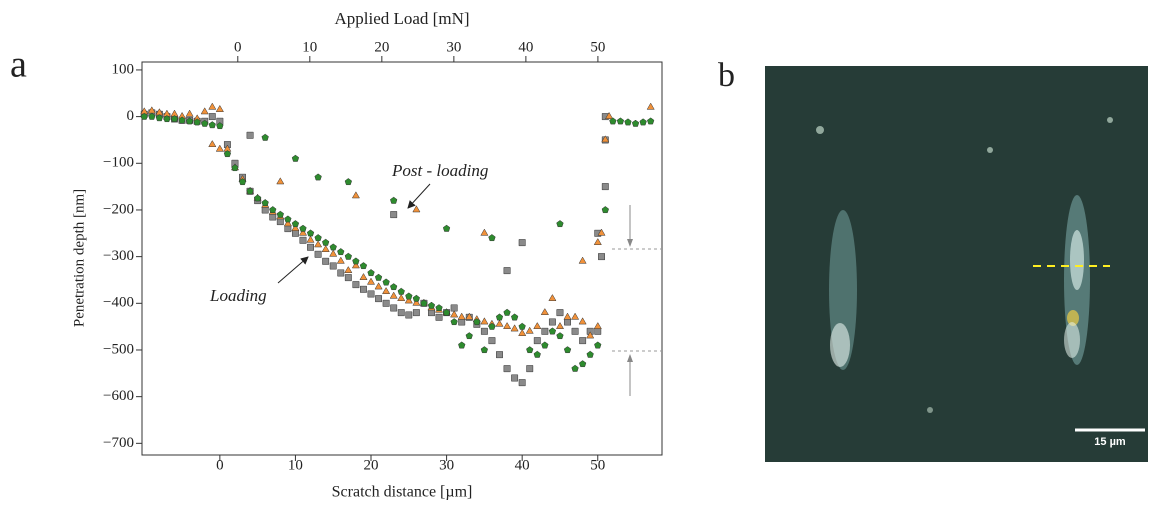 This screenshot has width=1159, height=505. I want to click on x-tick-label: 40, so click(522, 465).